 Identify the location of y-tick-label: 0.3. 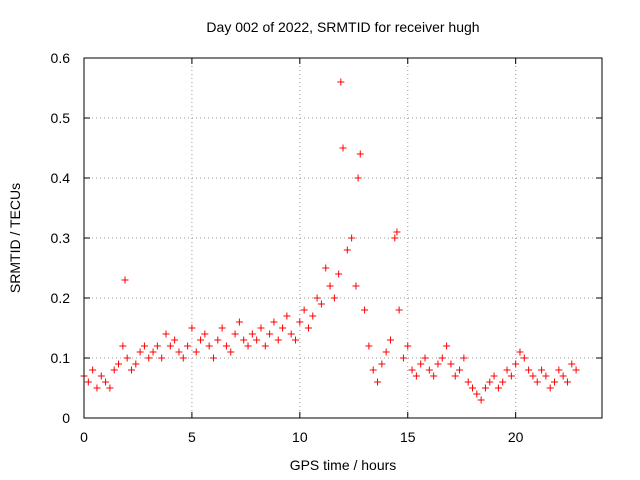
(61, 238).